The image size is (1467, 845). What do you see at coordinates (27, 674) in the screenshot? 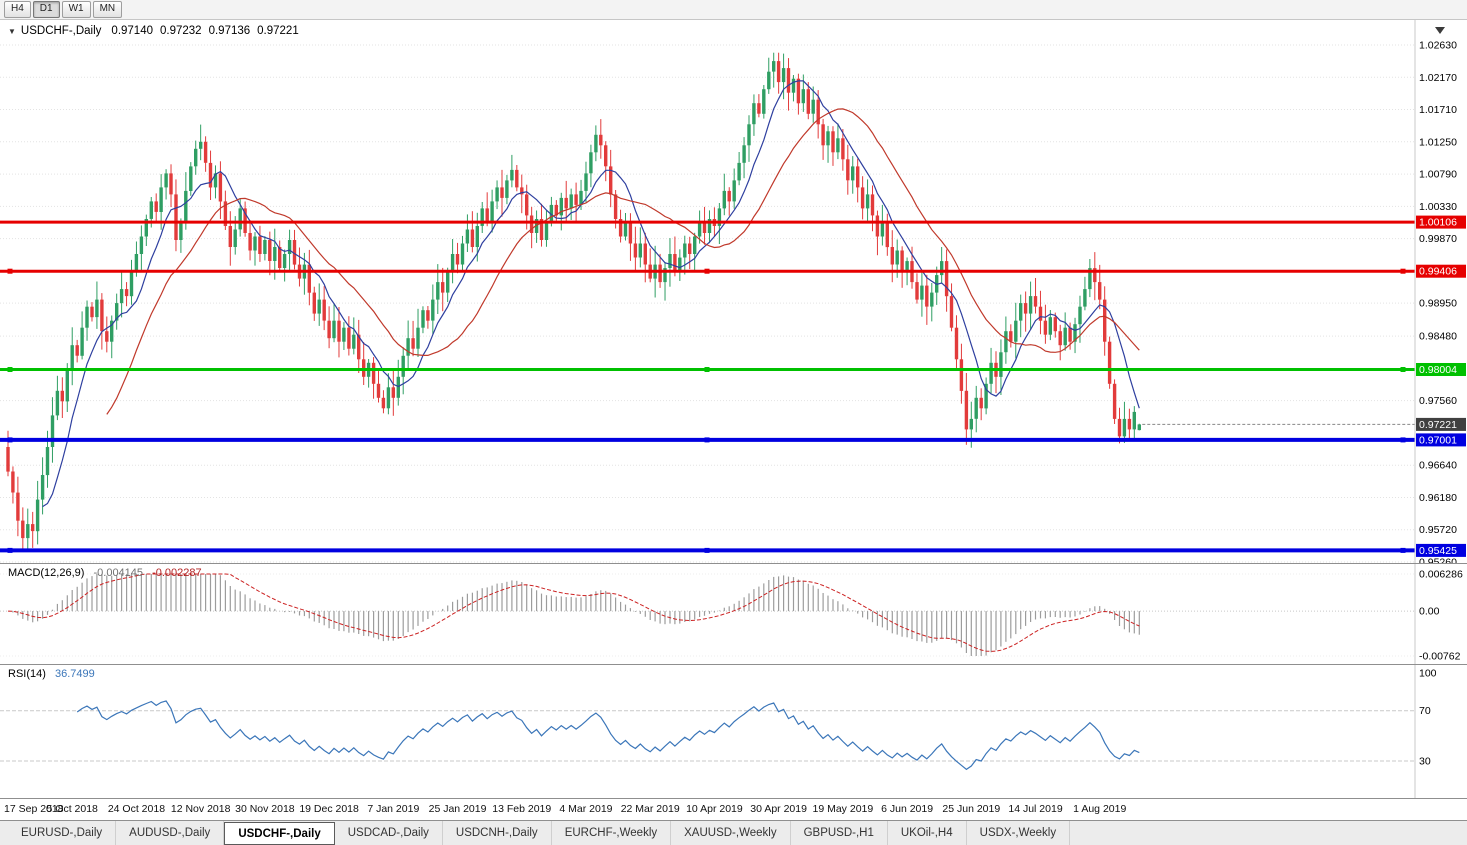
I see `rsi-title: RSI(14)` at bounding box center [27, 674].